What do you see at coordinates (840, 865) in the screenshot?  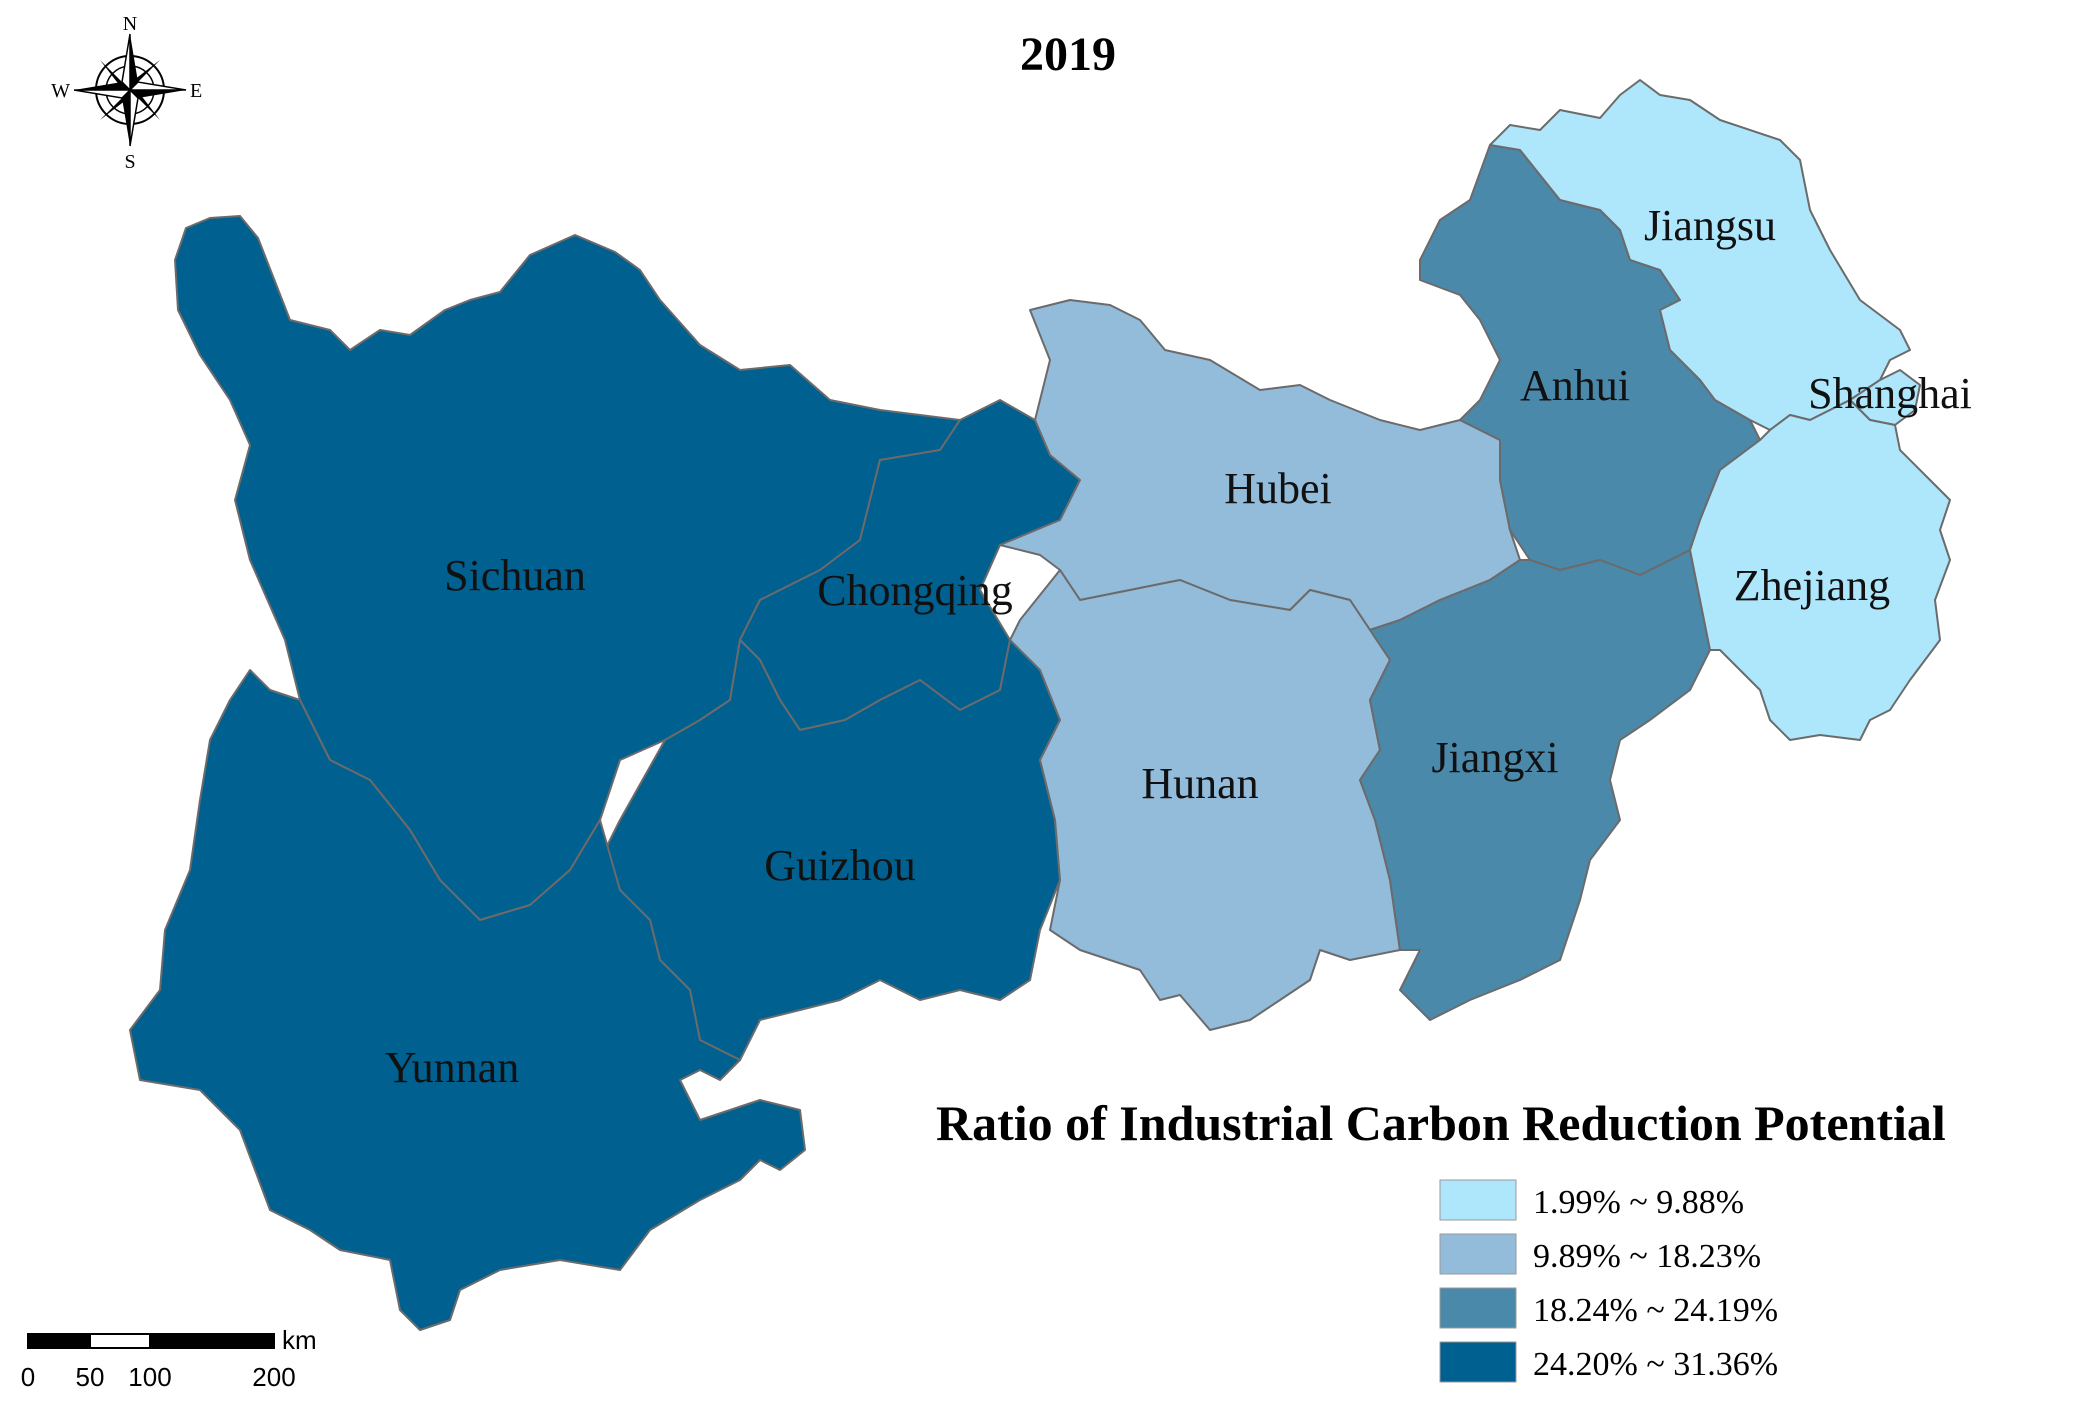 I see `label-guizhou: Guizhou` at bounding box center [840, 865].